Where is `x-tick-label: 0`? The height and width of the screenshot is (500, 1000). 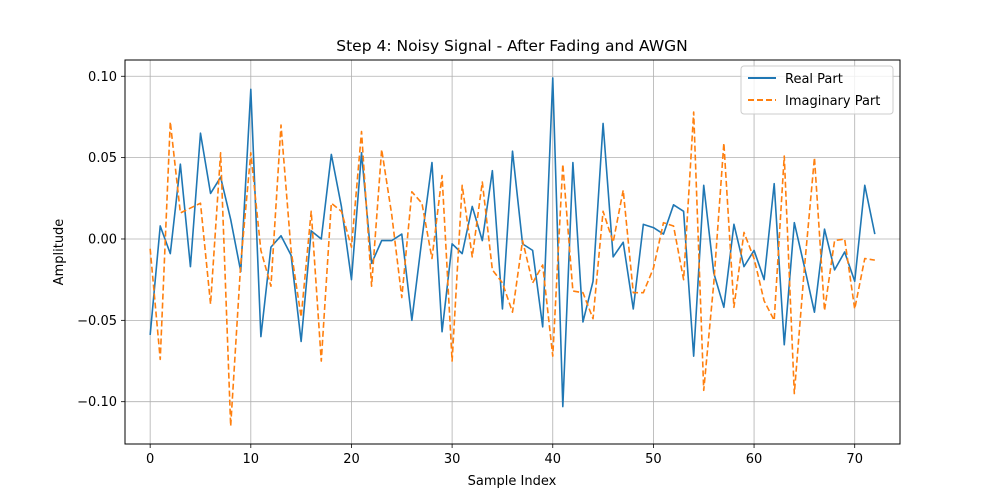 x-tick-label: 0 is located at coordinates (150, 459).